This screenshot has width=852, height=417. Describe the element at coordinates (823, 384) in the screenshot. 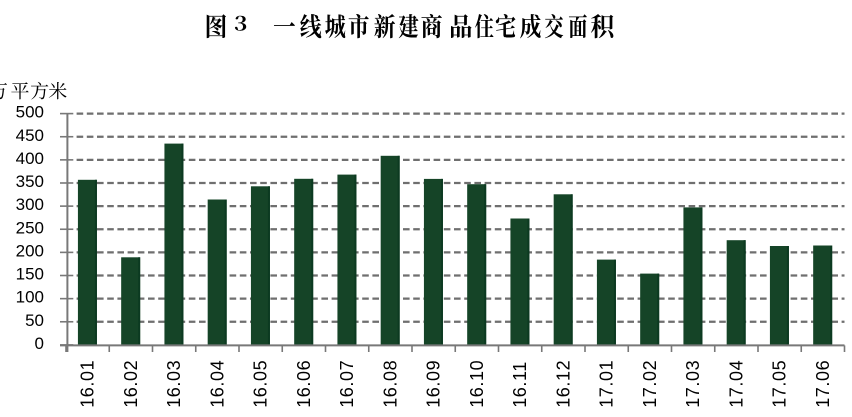

I see `svg-text: 17.06` at that location.